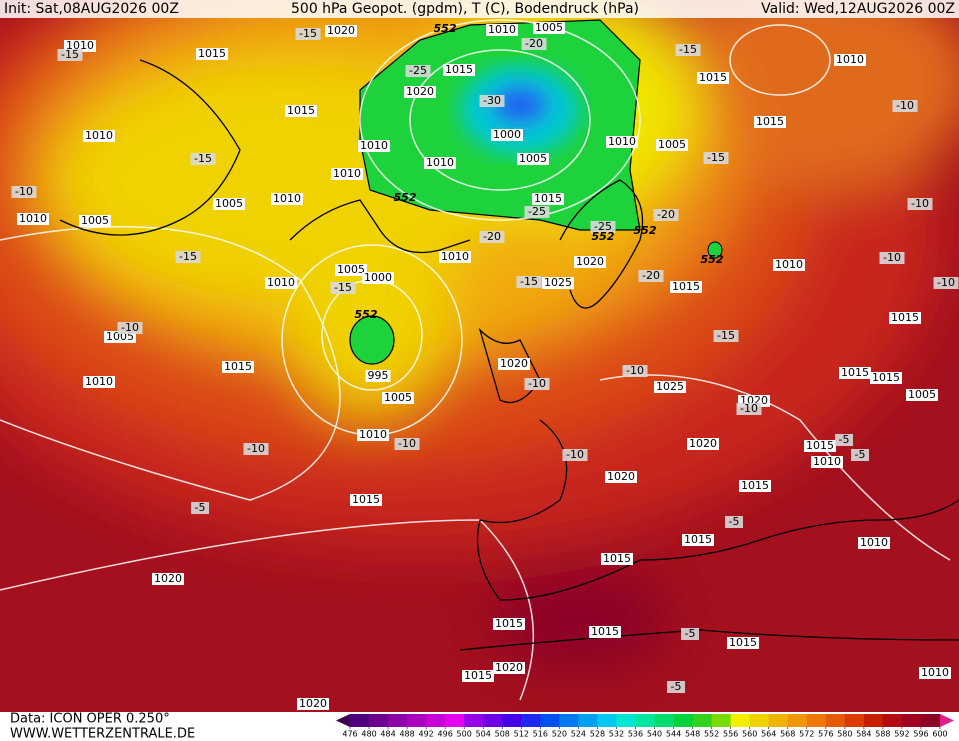 This screenshot has height=741, width=959. What do you see at coordinates (901, 734) in the screenshot?
I see `colorbar-tick-label: 592` at bounding box center [901, 734].